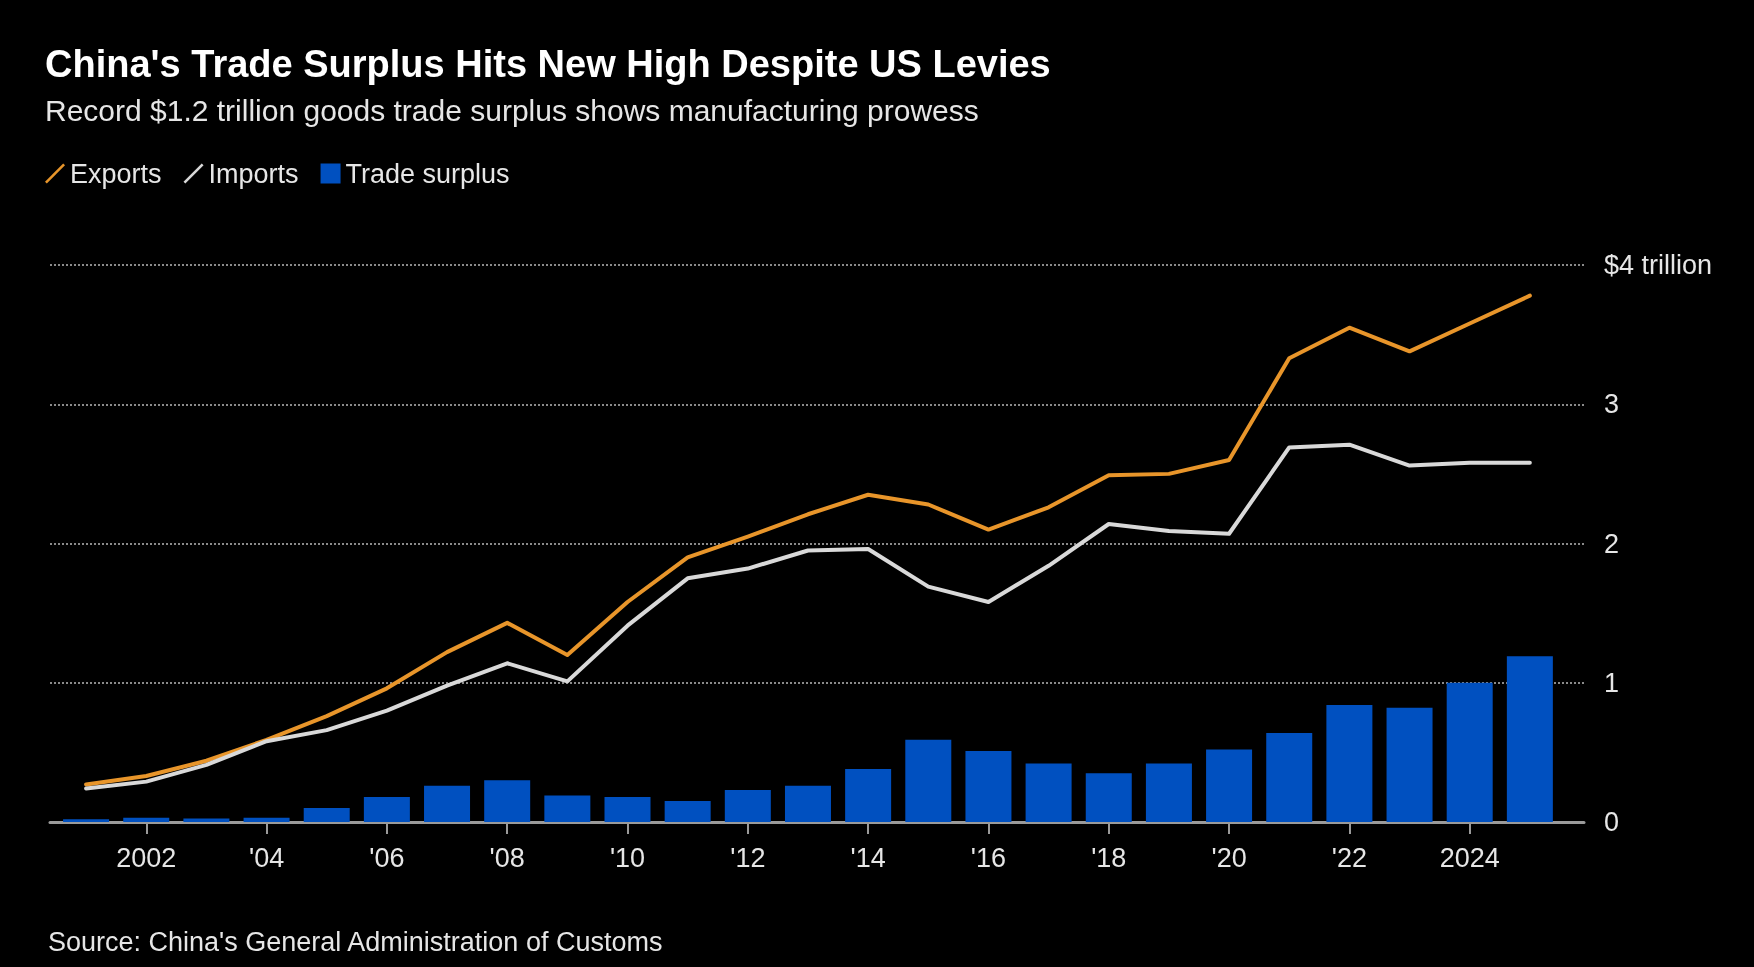 This screenshot has width=1754, height=967. I want to click on y-tick-label: 0, so click(1612, 822).